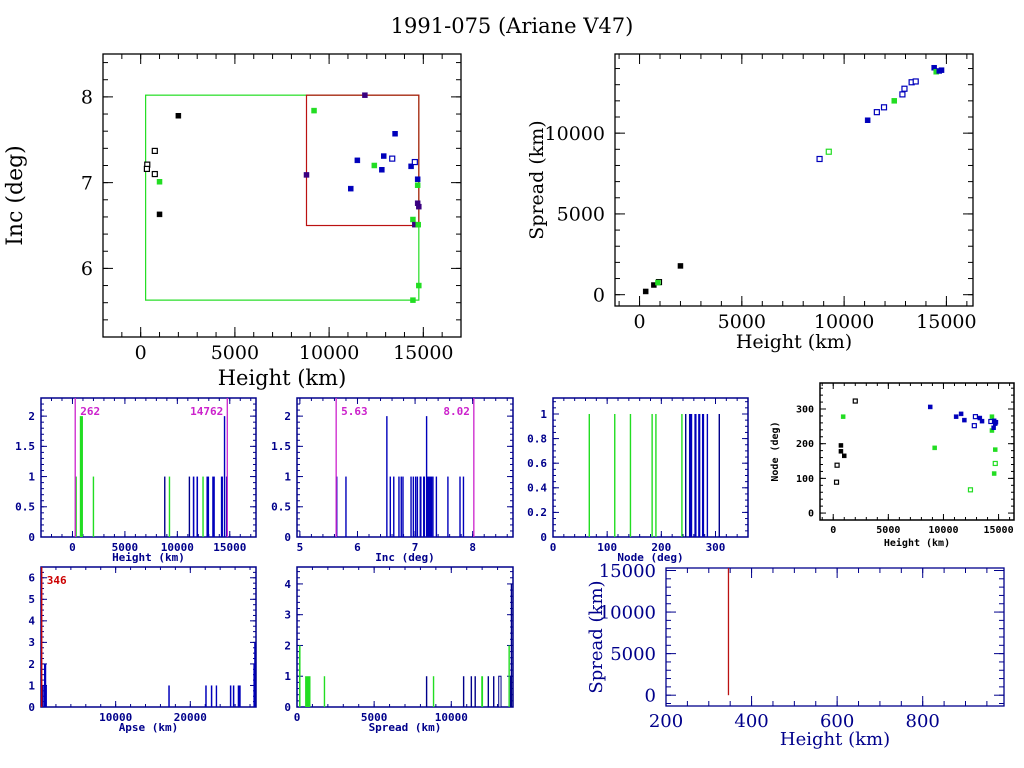 The height and width of the screenshot is (768, 1024). I want to click on node_vs_height-x-tick-label: 15000, so click(999, 530).